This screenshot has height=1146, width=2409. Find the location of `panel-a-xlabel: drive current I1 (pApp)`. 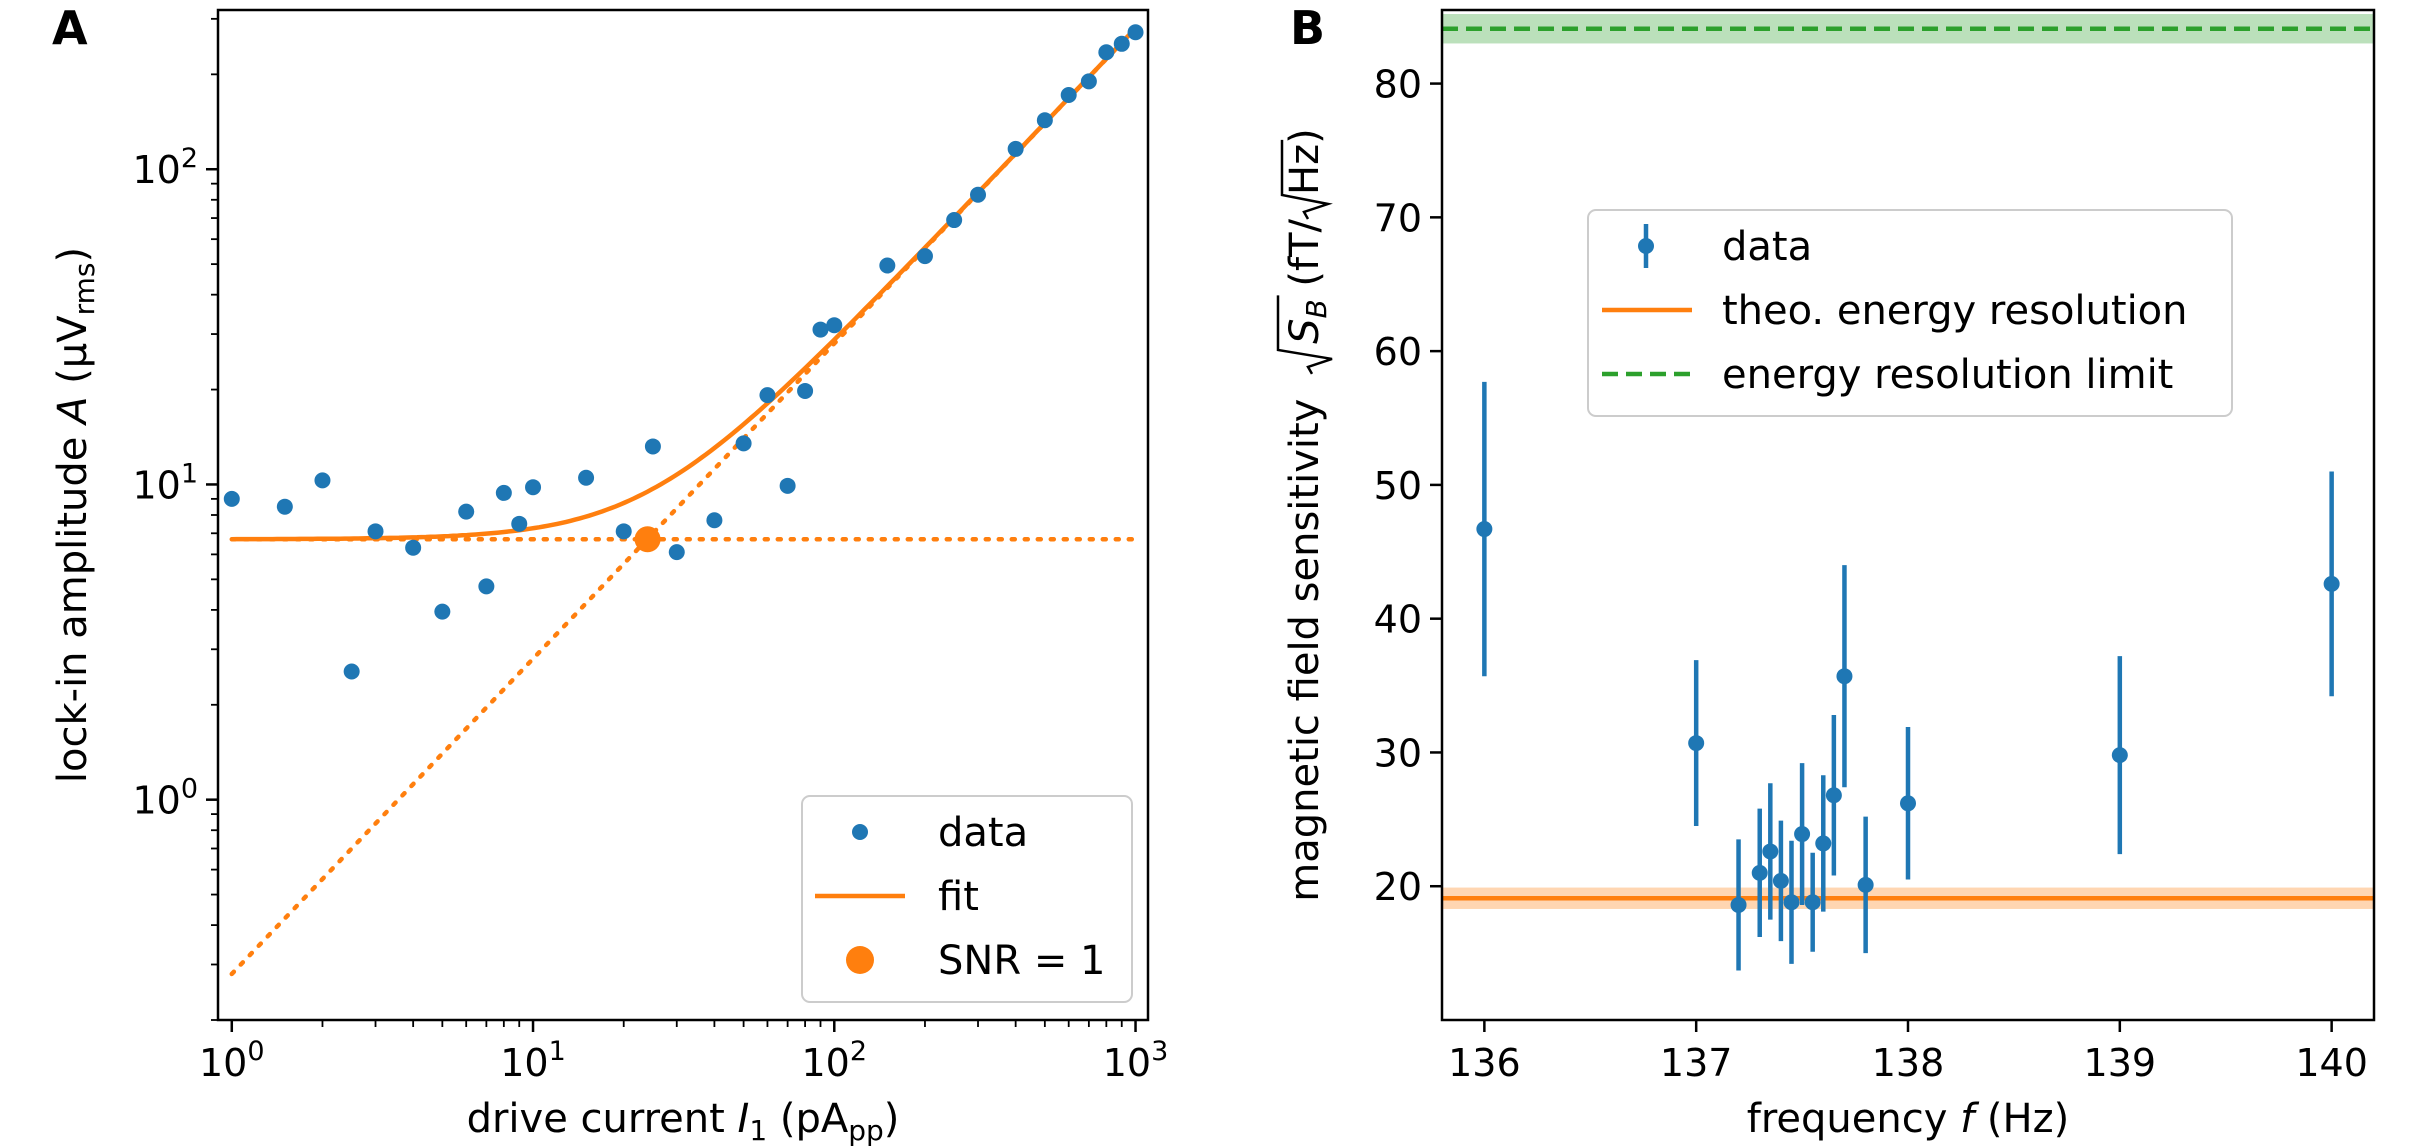

panel-a-xlabel: drive current I1 (pApp) is located at coordinates (683, 1121).